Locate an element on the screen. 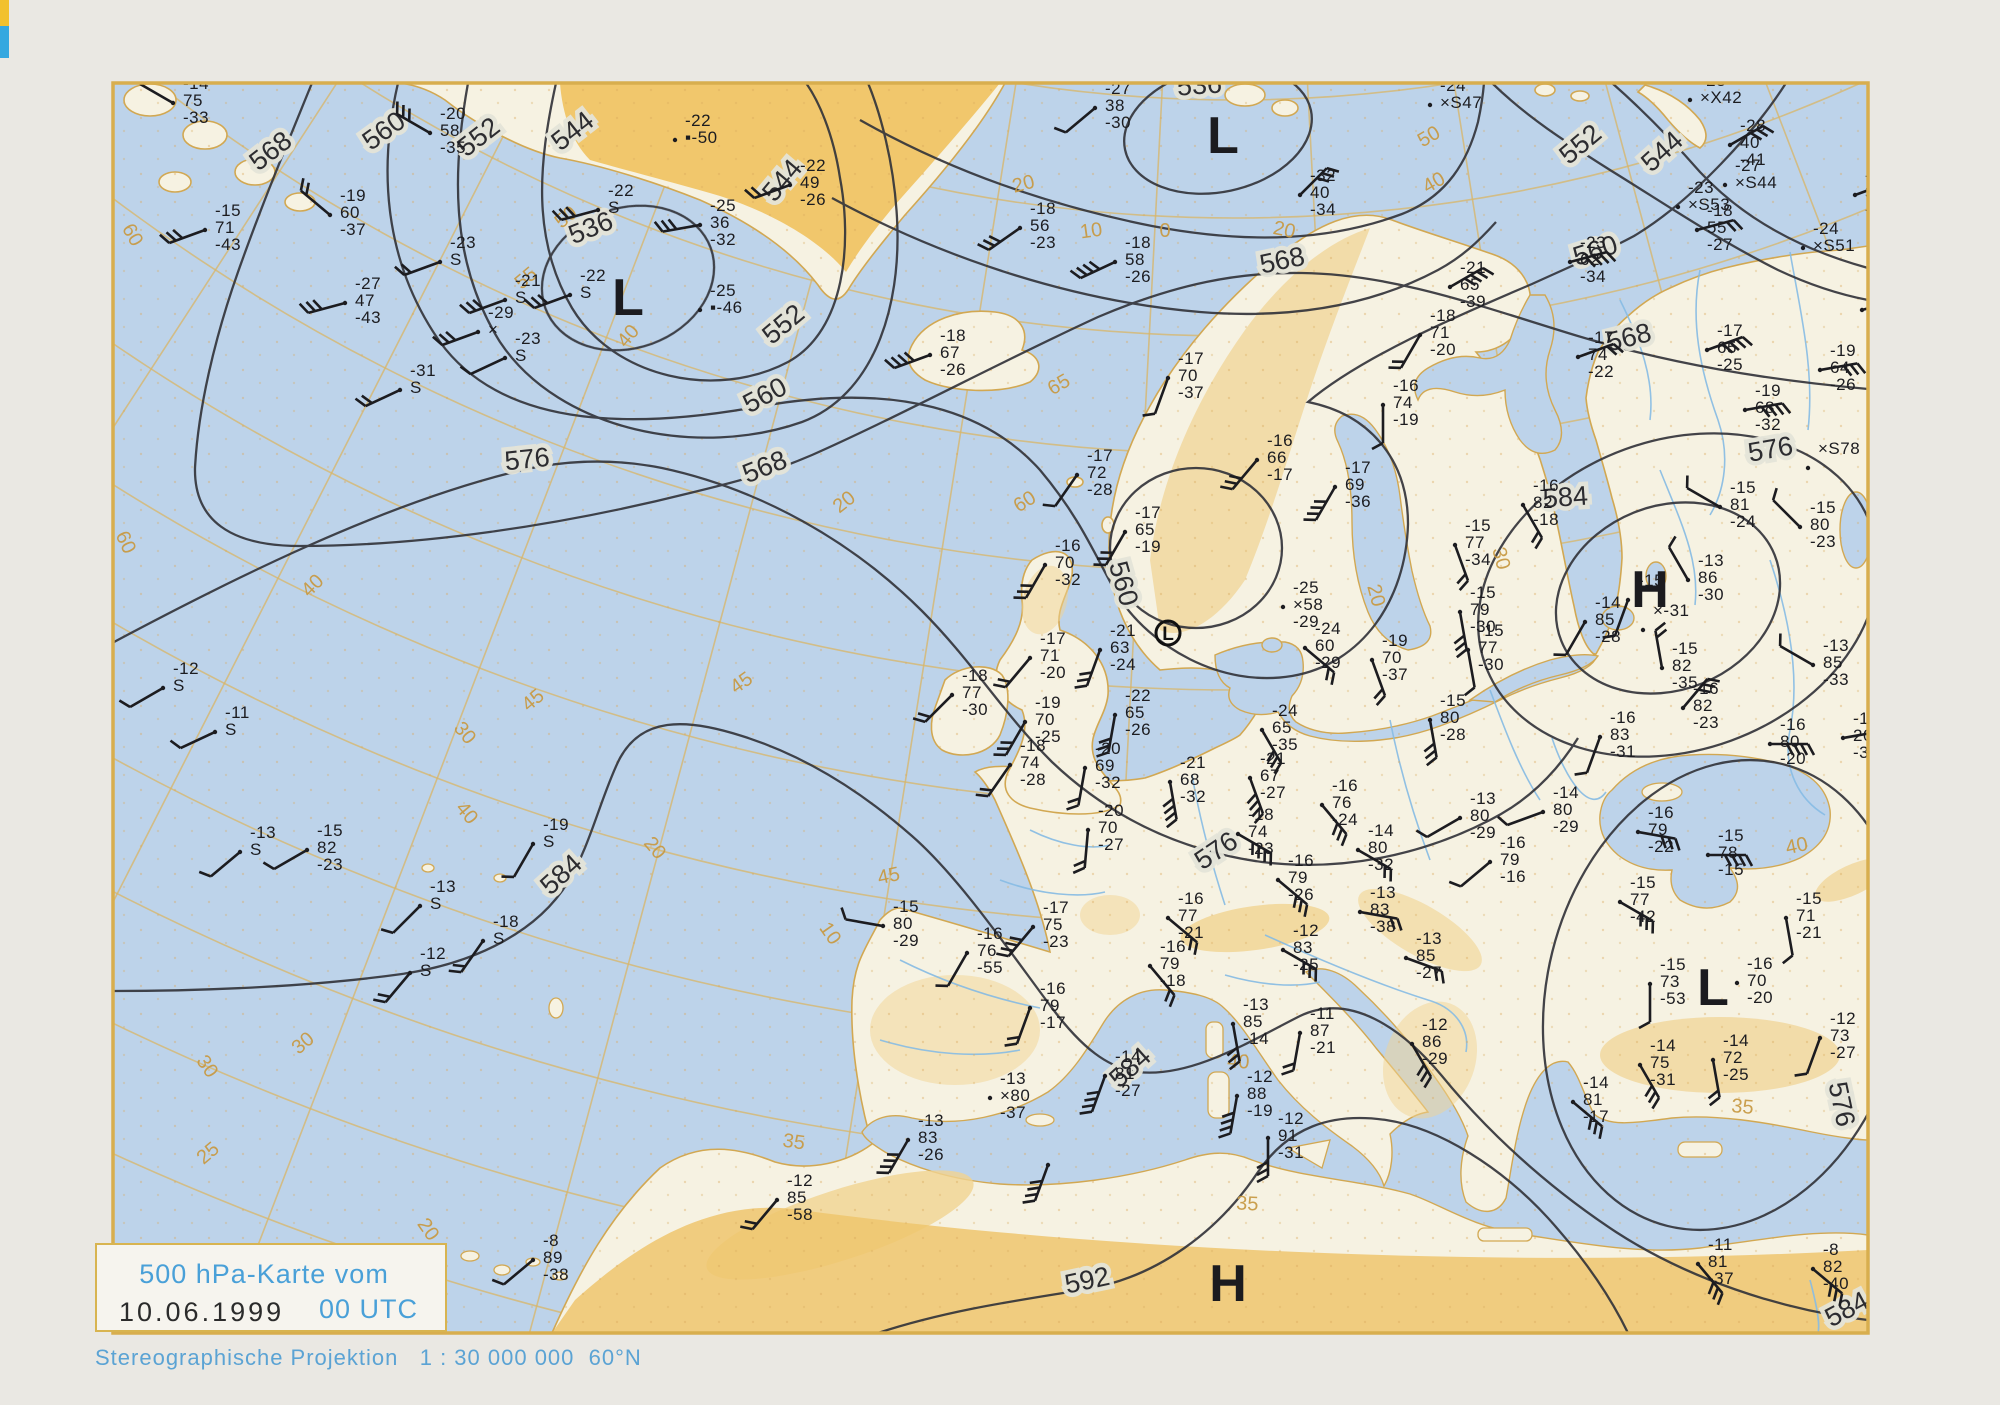 Image resolution: width=2000 pixels, height=1405 pixels. station-value: 20 is located at coordinates (1863, 735).